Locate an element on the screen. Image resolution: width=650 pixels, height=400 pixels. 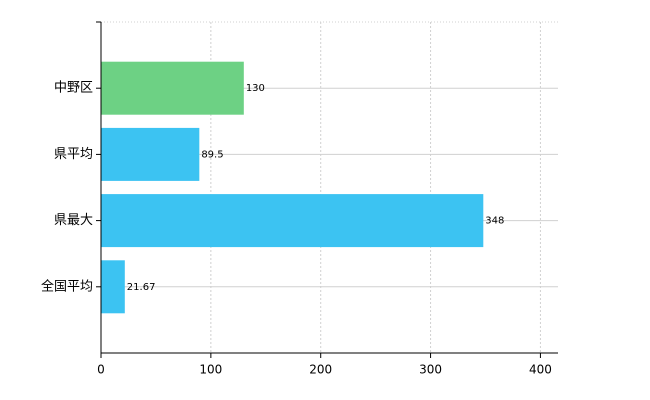
x-tick-label: 200 is located at coordinates (320, 370).